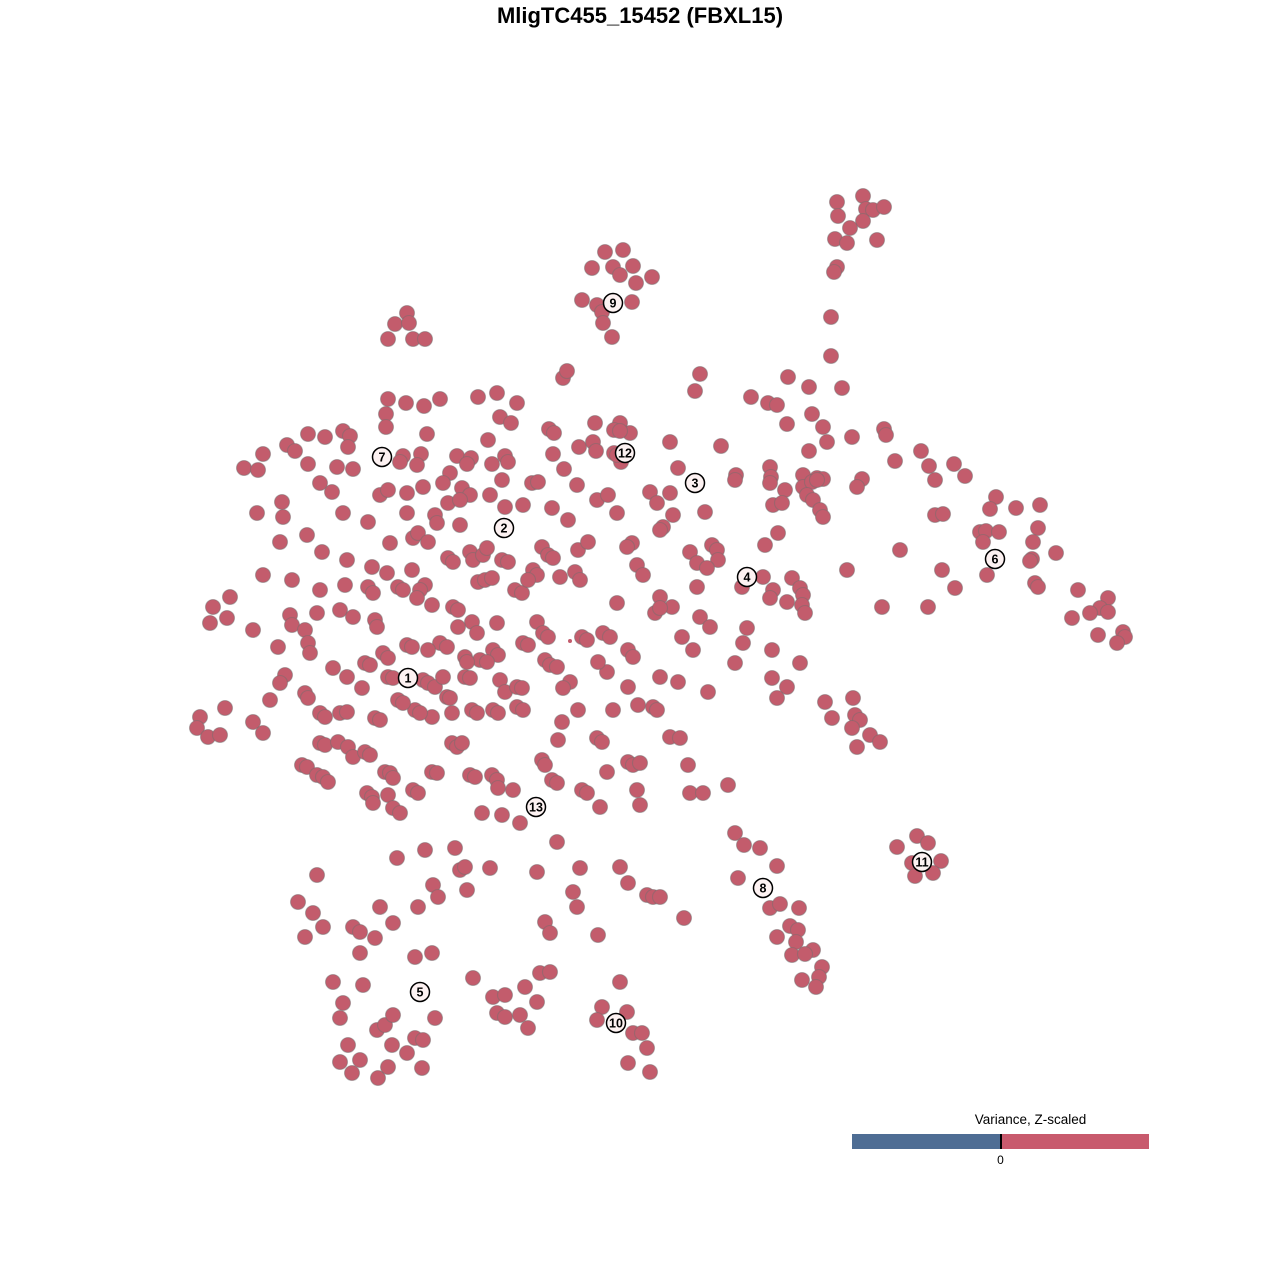  I want to click on cluster-label-9: 9, so click(613, 303).